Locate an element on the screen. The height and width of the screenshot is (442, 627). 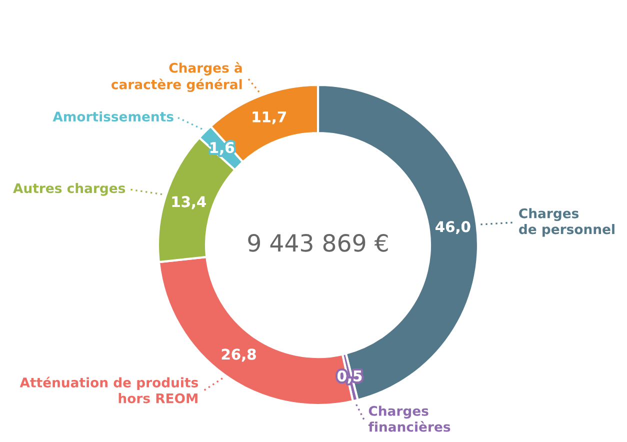
data-label: 13,4 is located at coordinates (189, 203).